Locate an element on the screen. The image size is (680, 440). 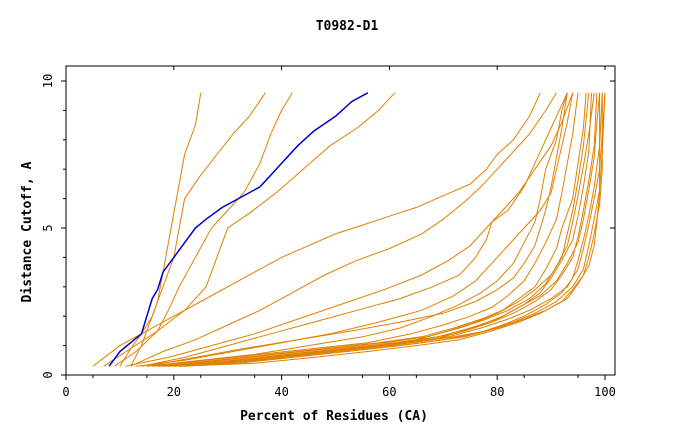
x-tick-label: 60 is located at coordinates (389, 392).